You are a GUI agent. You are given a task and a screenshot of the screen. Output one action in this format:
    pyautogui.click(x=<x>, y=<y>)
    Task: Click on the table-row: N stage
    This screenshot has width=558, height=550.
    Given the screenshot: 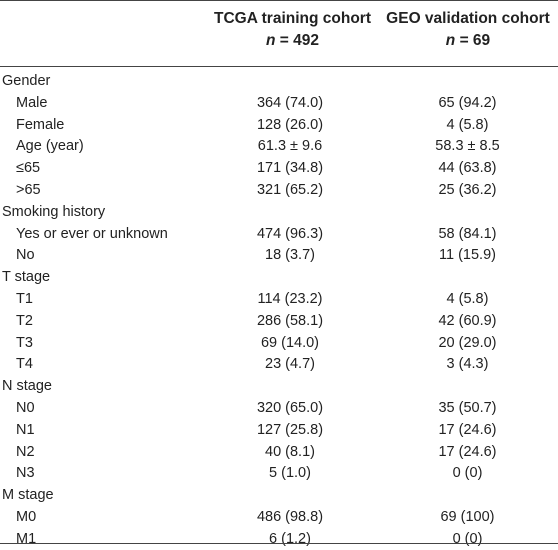 What is the action you would take?
    pyautogui.click(x=279, y=386)
    